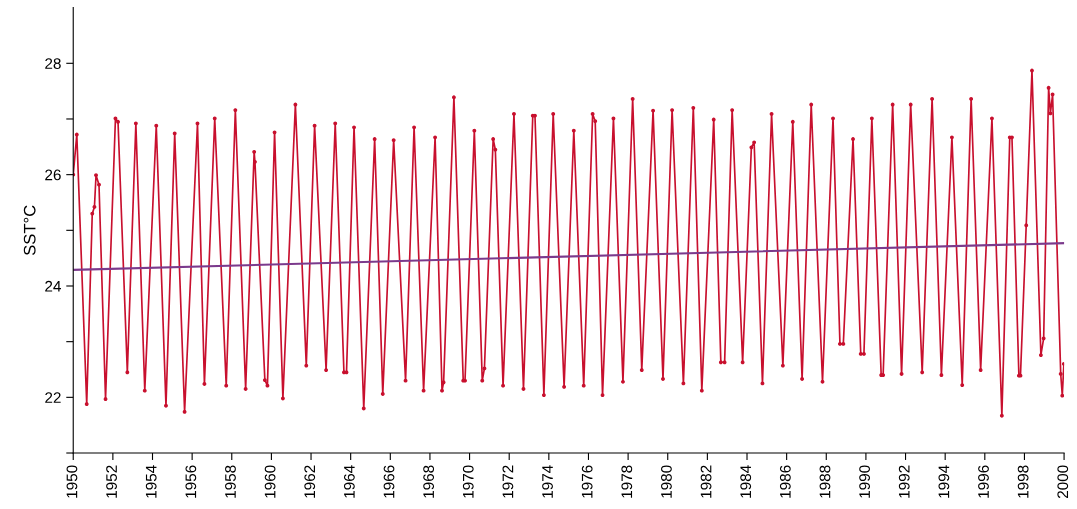 The image size is (1077, 509). Describe the element at coordinates (904, 481) in the screenshot. I see `x-tick-label: 1992` at that location.